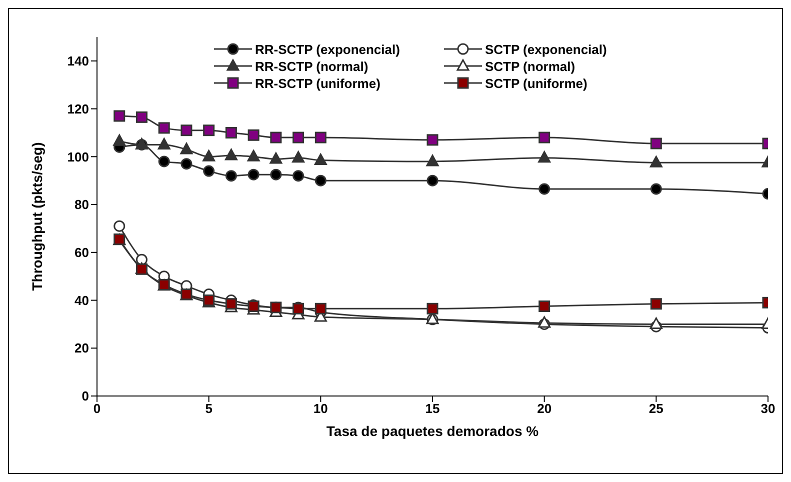 The height and width of the screenshot is (482, 791). I want to click on y-tick-label: 80, so click(81, 204).